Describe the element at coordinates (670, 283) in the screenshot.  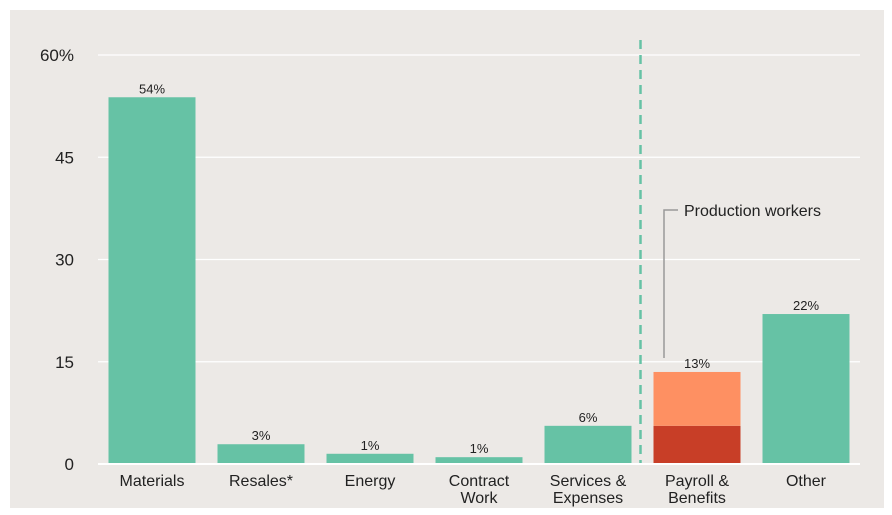
I see `annotation-line` at that location.